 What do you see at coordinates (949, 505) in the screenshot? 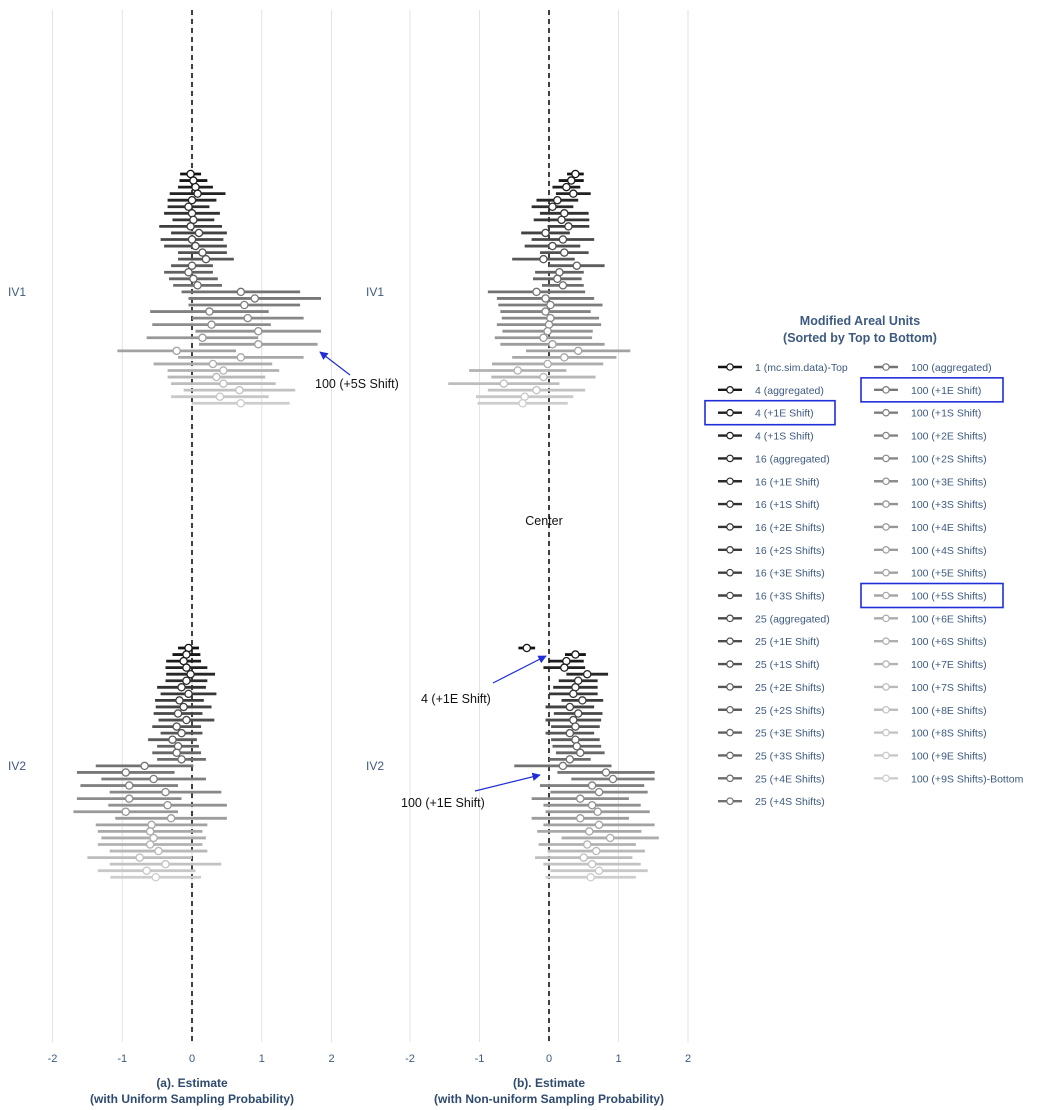
I see `legend-entry: 100 (+3S Shifts)` at bounding box center [949, 505].